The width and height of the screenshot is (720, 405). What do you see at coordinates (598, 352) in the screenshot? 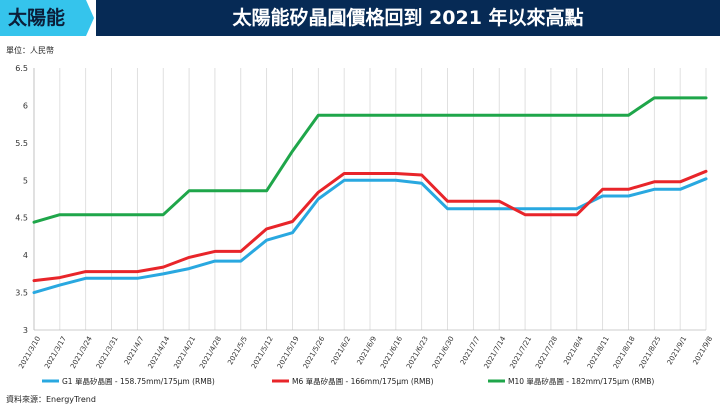
I see `x-tick-label: 2021/8/11` at bounding box center [598, 352].